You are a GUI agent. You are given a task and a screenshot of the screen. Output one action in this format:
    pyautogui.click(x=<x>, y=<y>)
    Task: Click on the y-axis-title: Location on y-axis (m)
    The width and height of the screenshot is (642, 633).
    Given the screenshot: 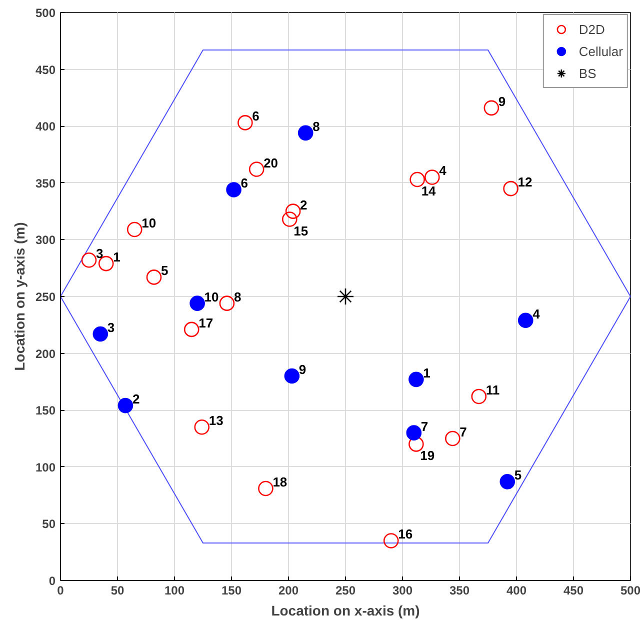 What is the action you would take?
    pyautogui.click(x=19, y=296)
    